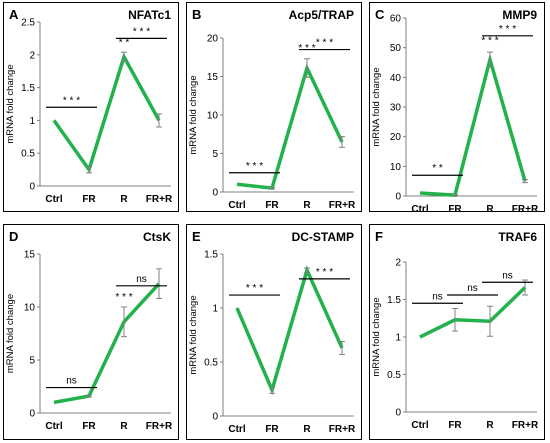 The image size is (550, 443). What do you see at coordinates (213, 39) in the screenshot?
I see `y-tick-label: 20` at bounding box center [213, 39].